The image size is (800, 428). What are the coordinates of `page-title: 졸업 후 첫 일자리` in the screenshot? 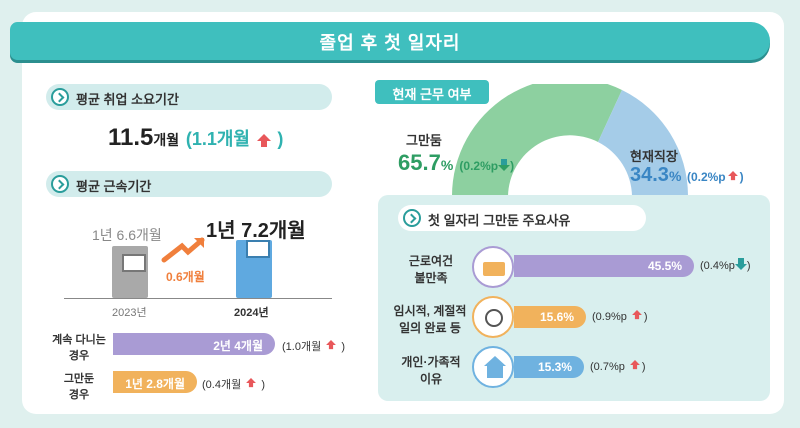 It's located at (390, 43).